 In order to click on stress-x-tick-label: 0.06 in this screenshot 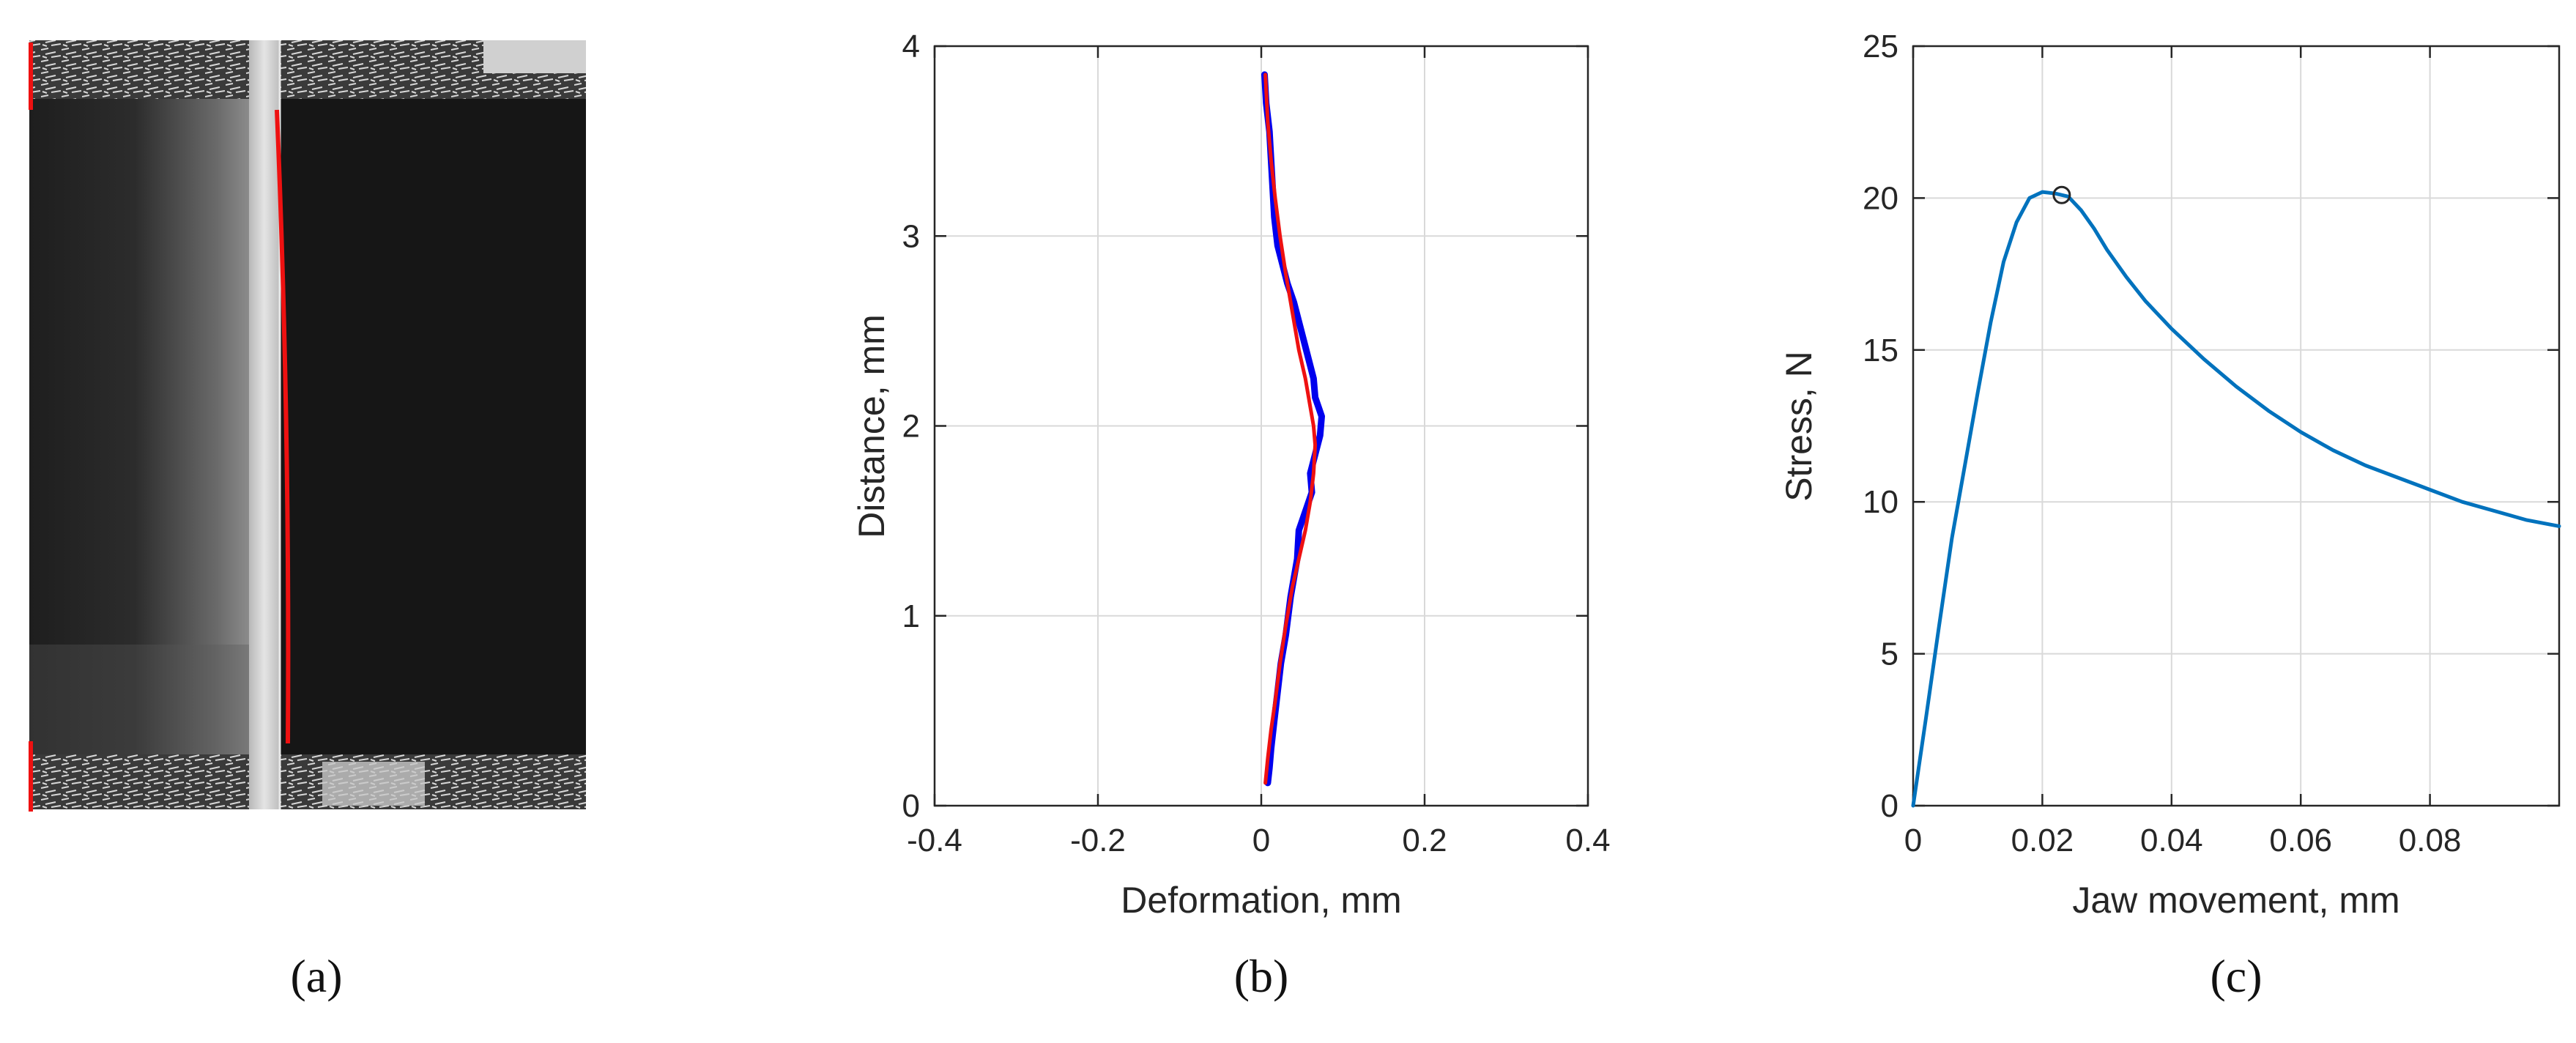, I will do `click(2300, 840)`.